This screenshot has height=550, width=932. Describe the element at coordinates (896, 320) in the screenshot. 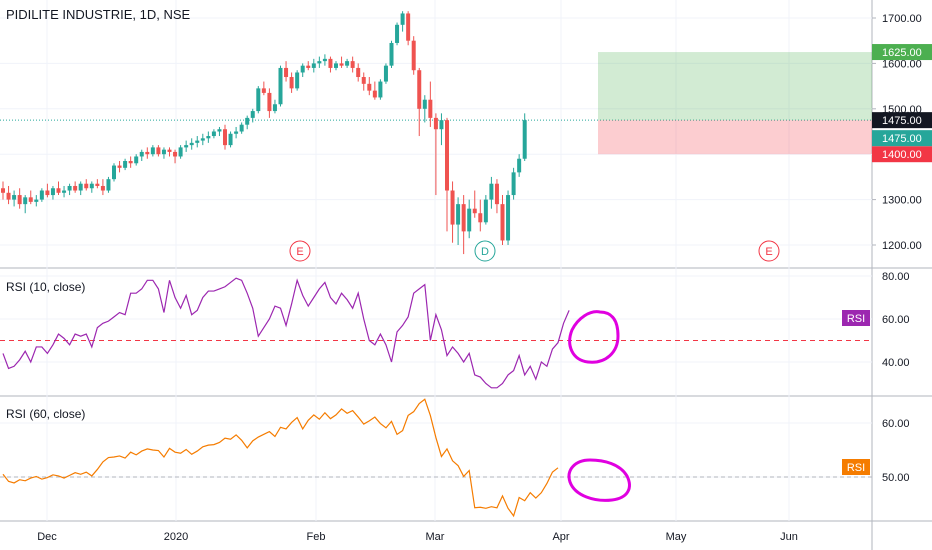

I see `rsi10-tick-label: 60.00` at that location.